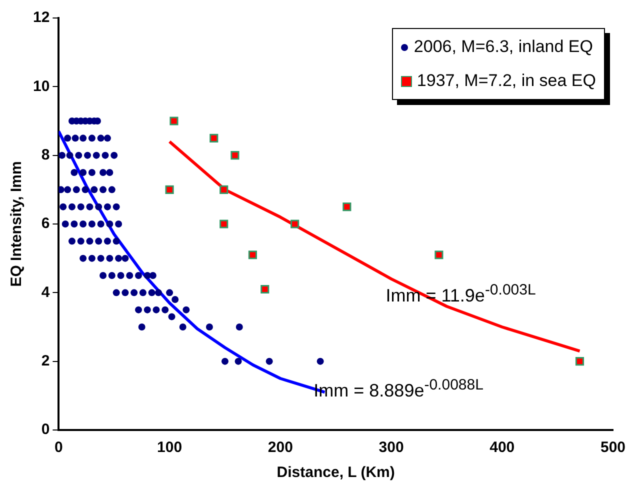 The height and width of the screenshot is (490, 635). Describe the element at coordinates (41, 86) in the screenshot. I see `y-tick-label: 10` at that location.